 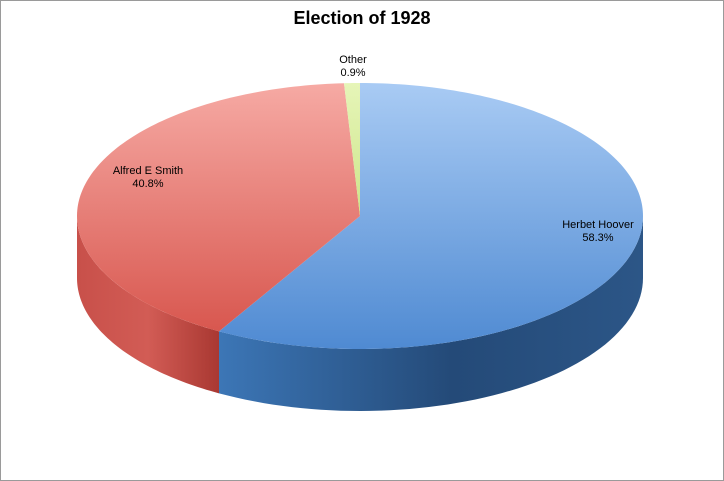 What do you see at coordinates (597, 238) in the screenshot?
I see `slice-label-value: 58.3%` at bounding box center [597, 238].